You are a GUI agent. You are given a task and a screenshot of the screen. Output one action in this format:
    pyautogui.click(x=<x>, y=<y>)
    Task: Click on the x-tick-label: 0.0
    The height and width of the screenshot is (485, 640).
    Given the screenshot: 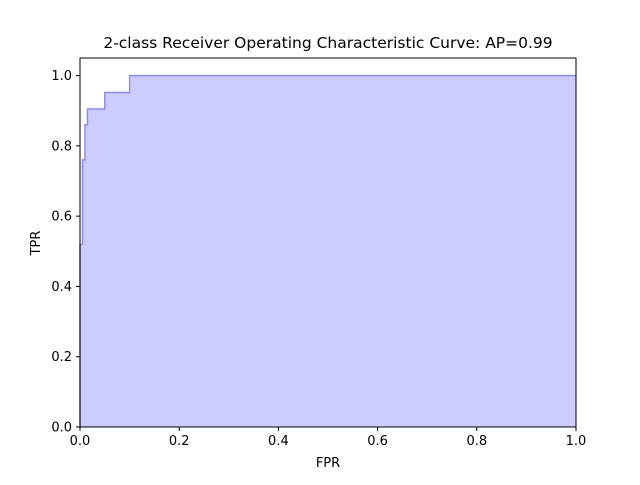 What is the action you would take?
    pyautogui.click(x=80, y=441)
    